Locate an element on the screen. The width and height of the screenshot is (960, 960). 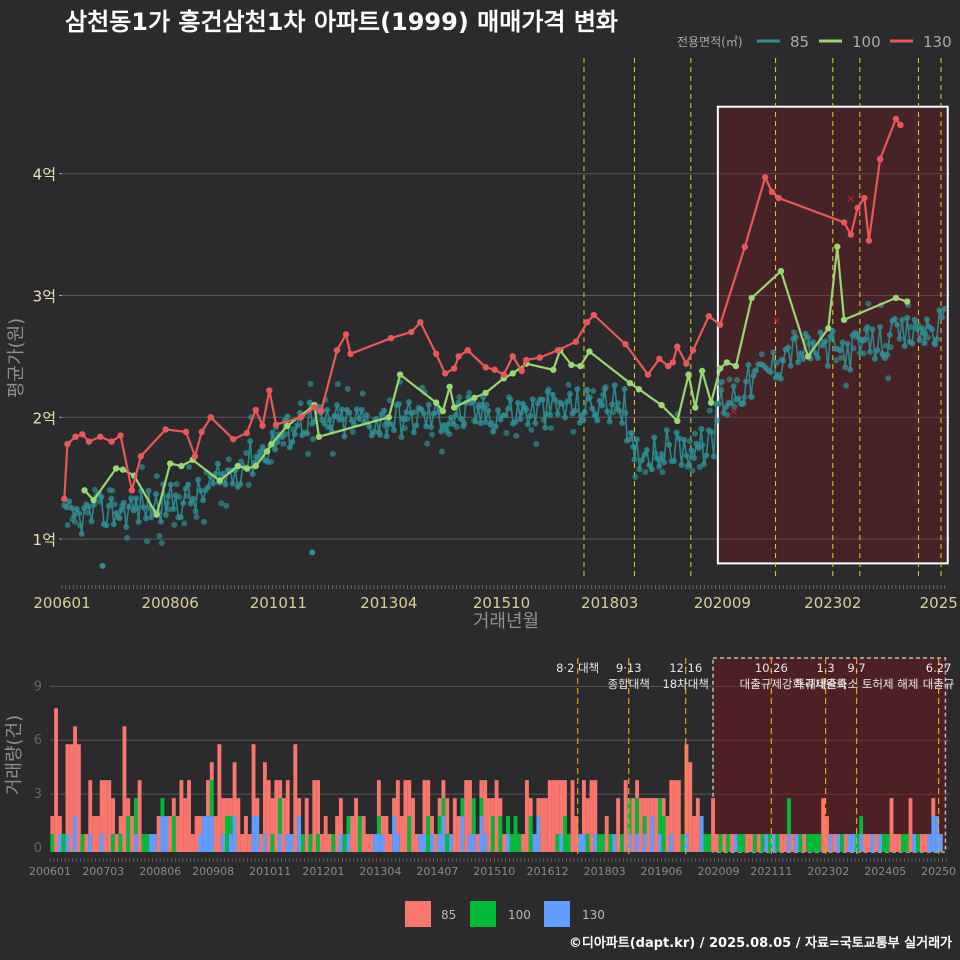
policy-event-label: 6.27 is located at coordinates (939, 668).